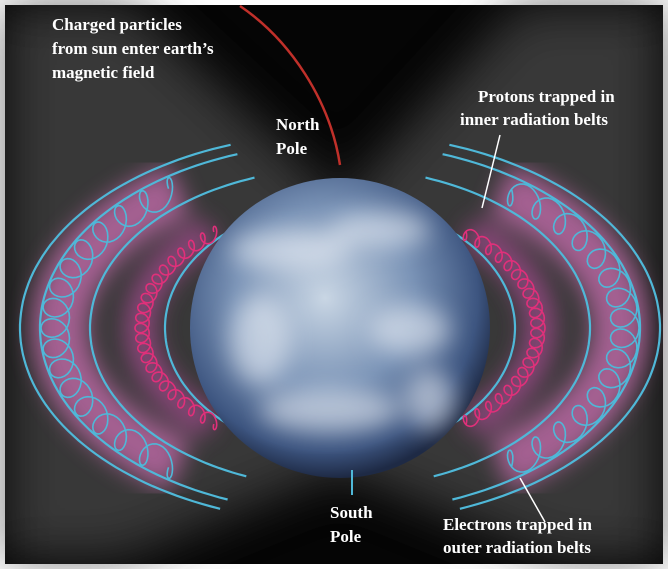 This screenshot has width=668, height=569. What do you see at coordinates (103, 72) in the screenshot?
I see `label-text: magnetic field` at bounding box center [103, 72].